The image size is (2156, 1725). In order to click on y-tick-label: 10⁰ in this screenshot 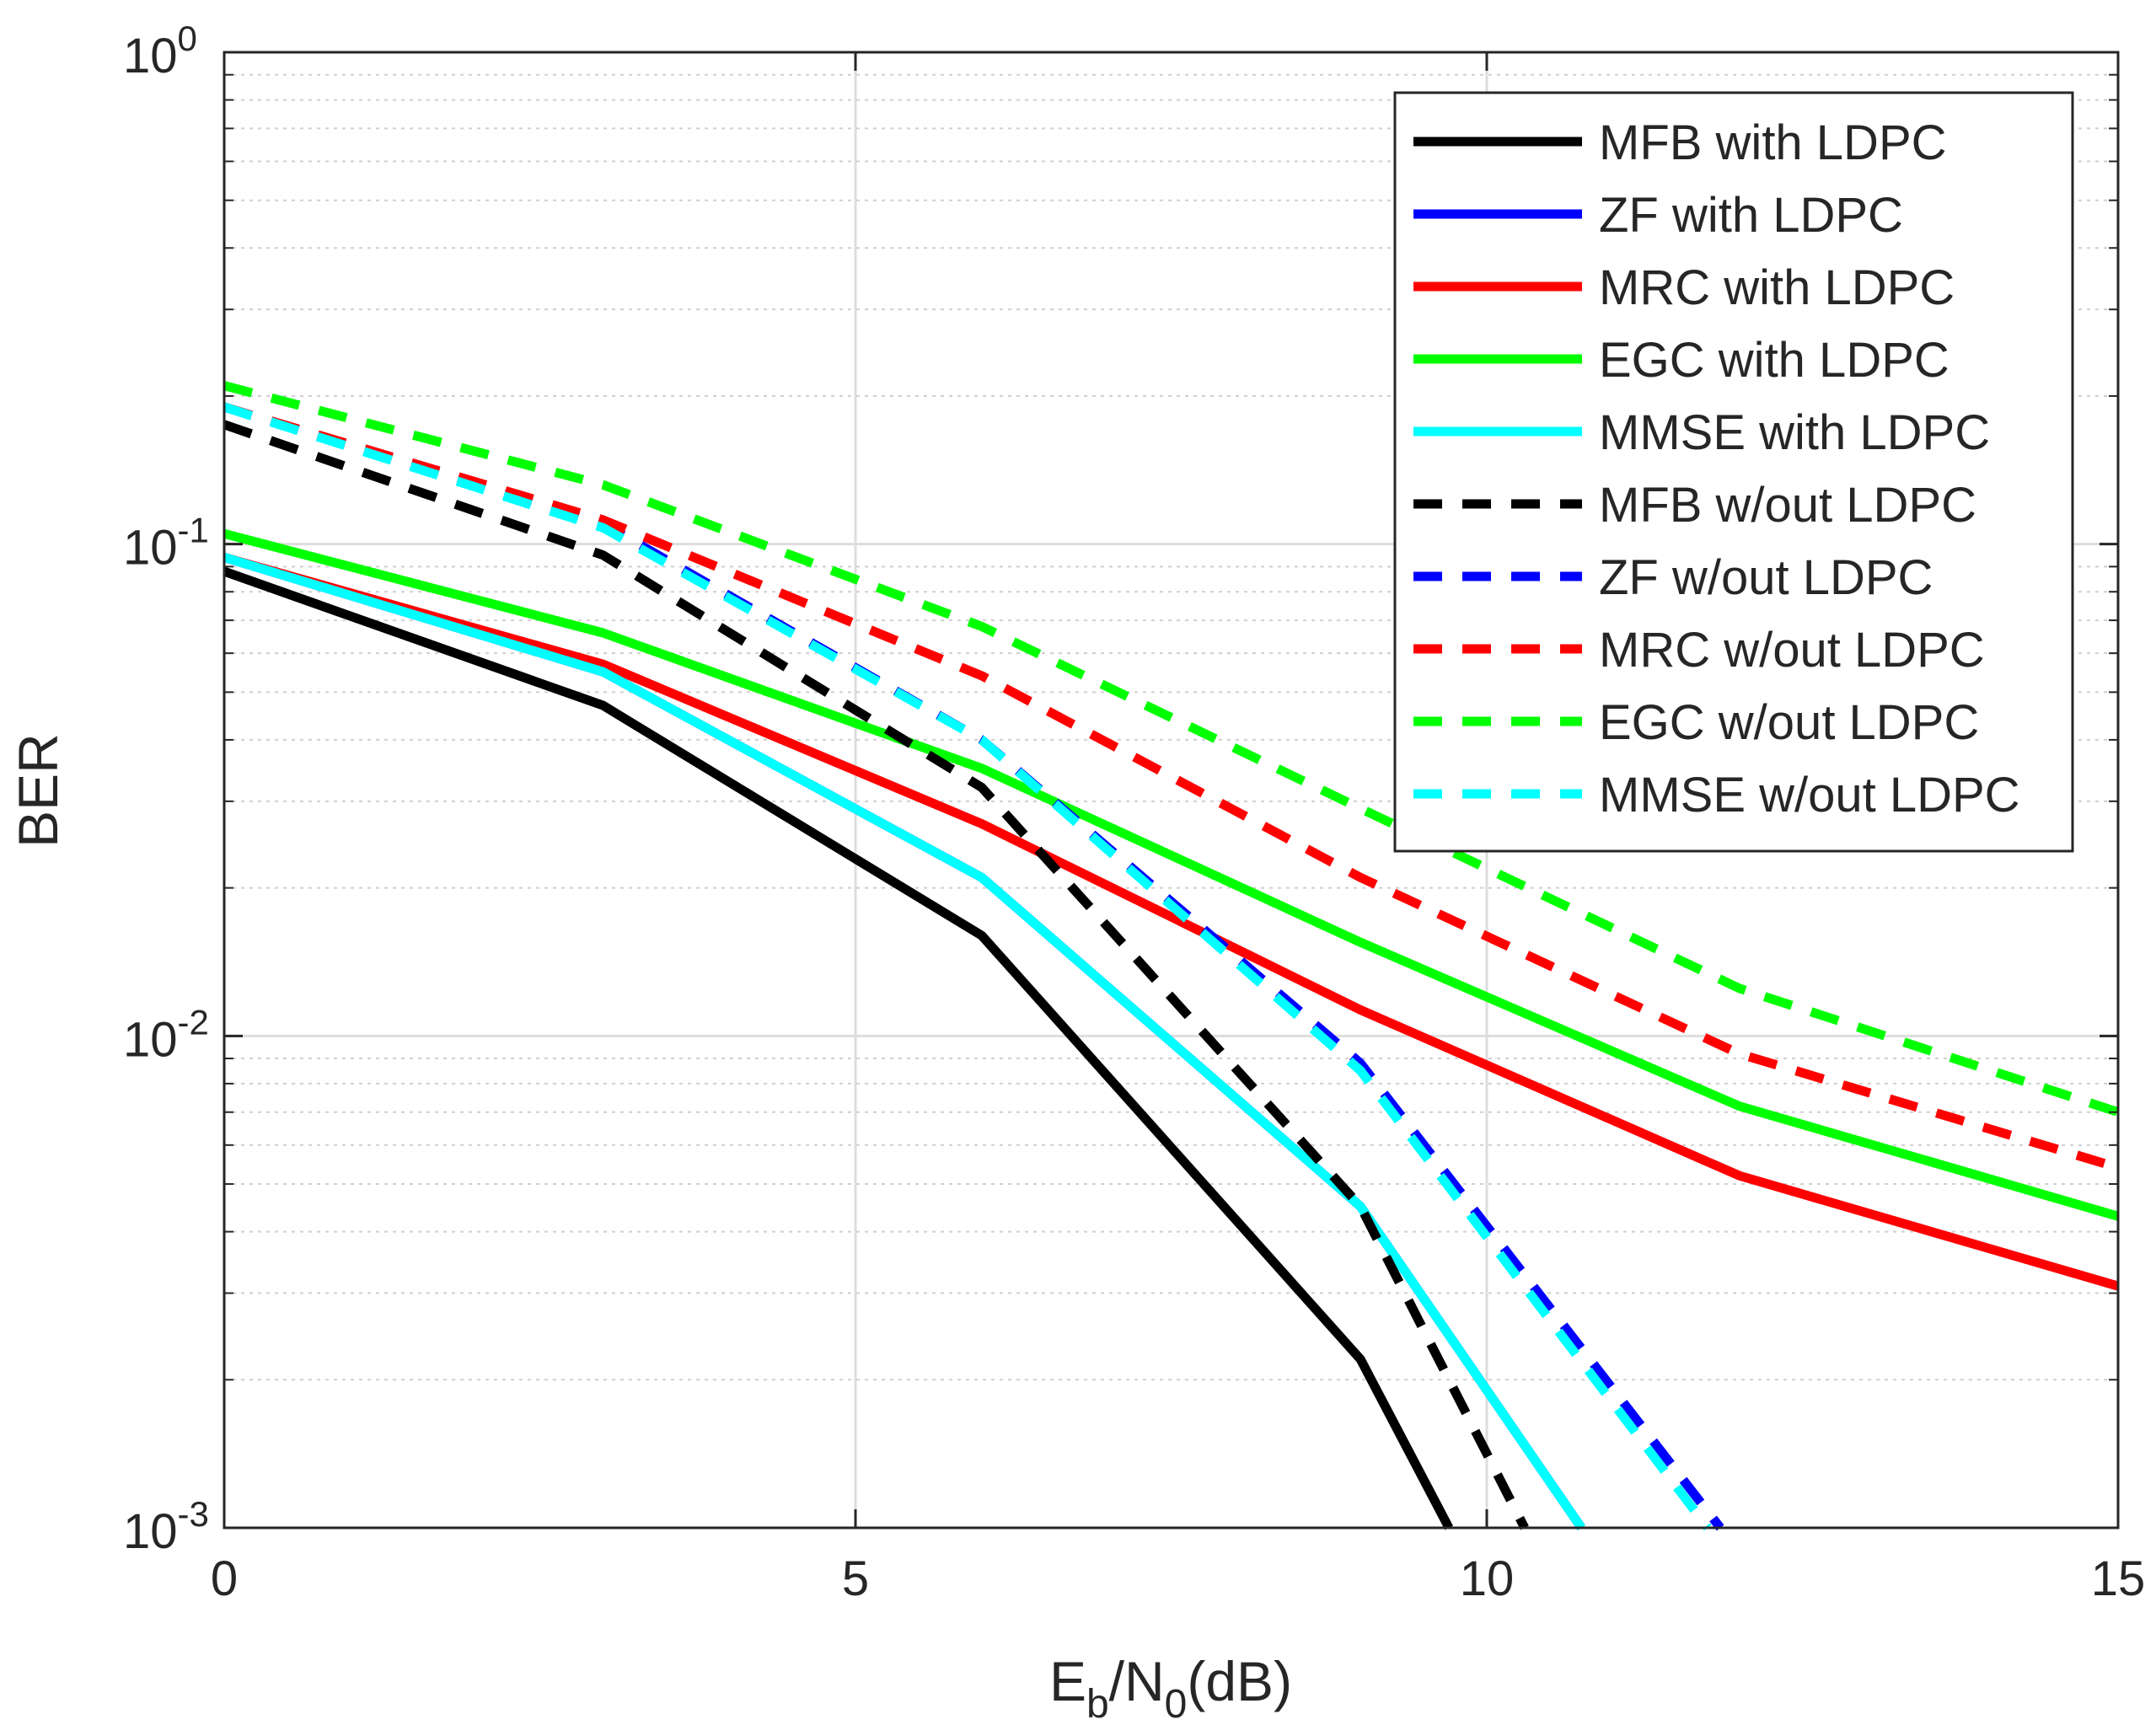, I will do `click(160, 51)`.